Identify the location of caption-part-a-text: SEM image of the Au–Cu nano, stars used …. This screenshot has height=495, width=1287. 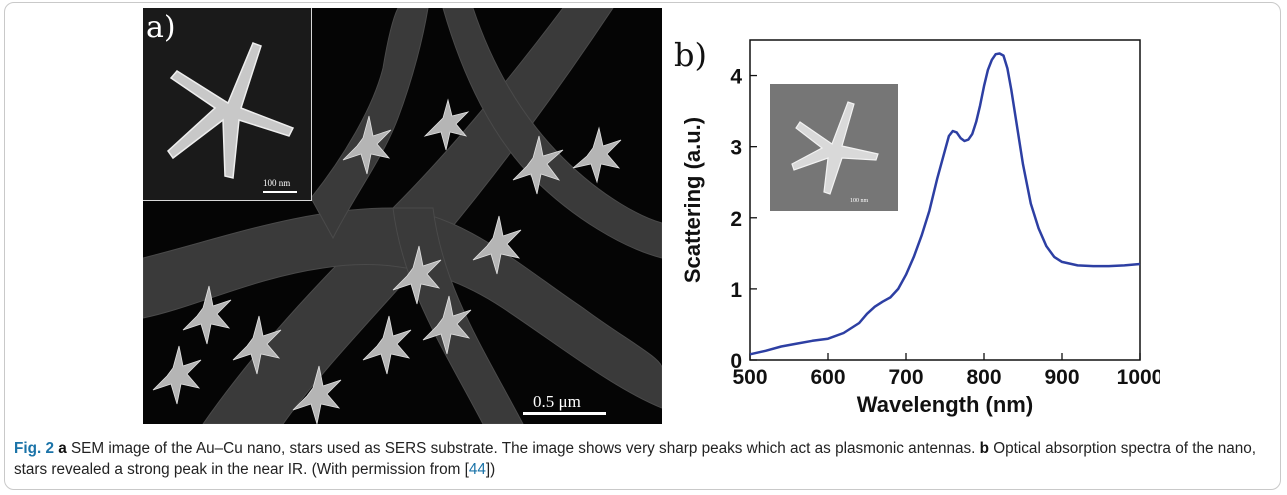
(523, 448).